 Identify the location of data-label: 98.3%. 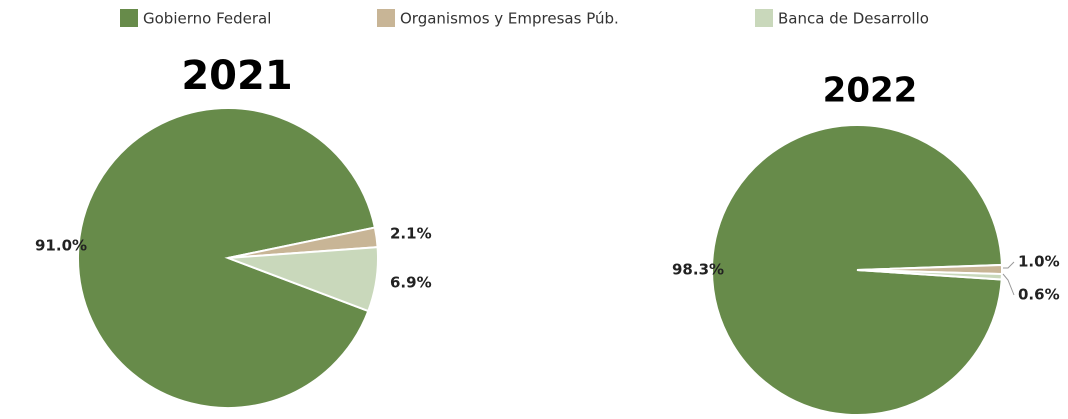
(698, 270).